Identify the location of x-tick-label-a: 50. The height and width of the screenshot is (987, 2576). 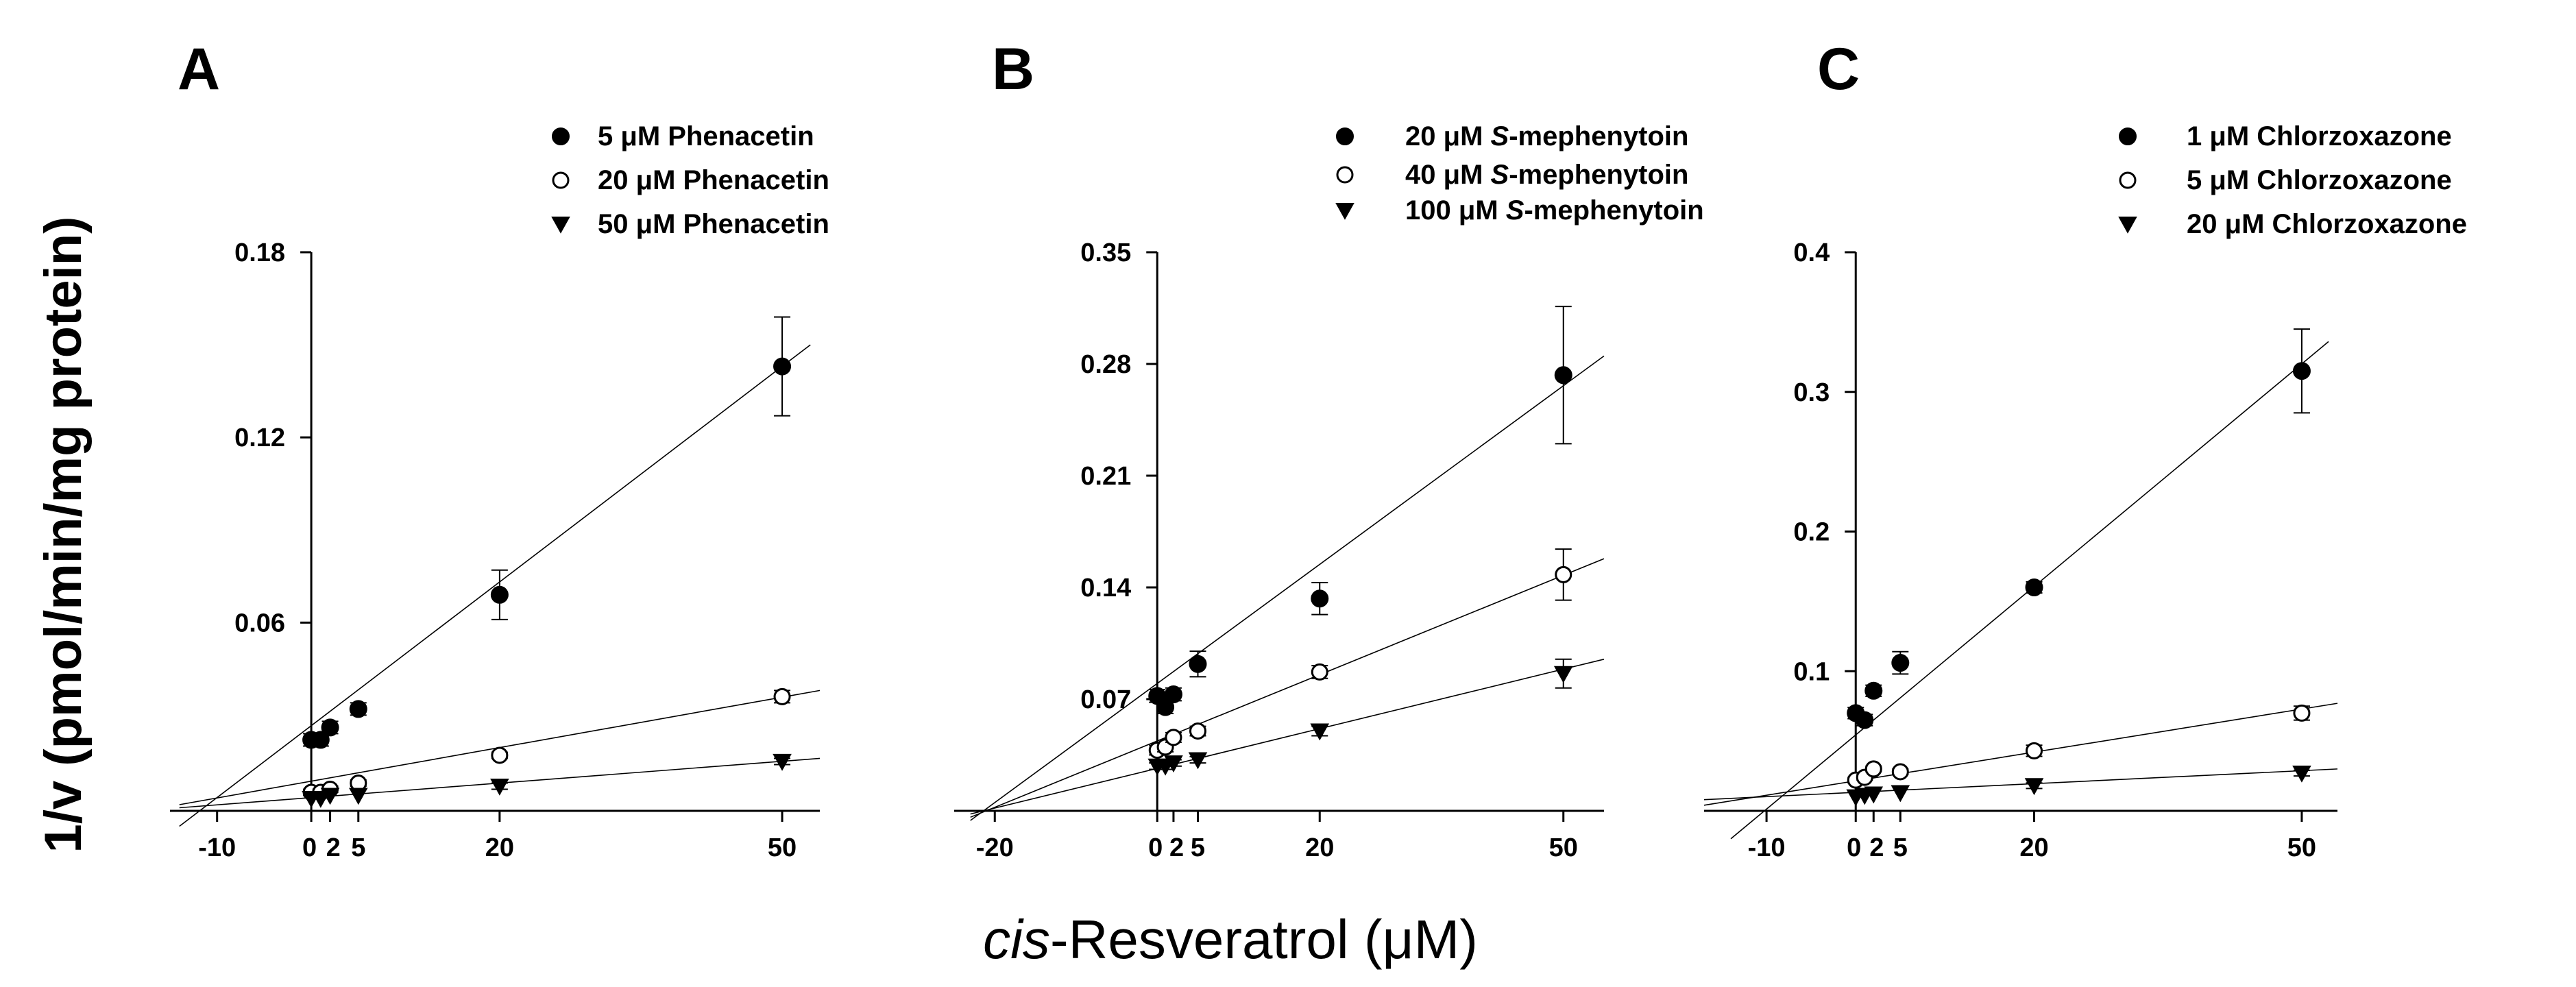
(782, 847).